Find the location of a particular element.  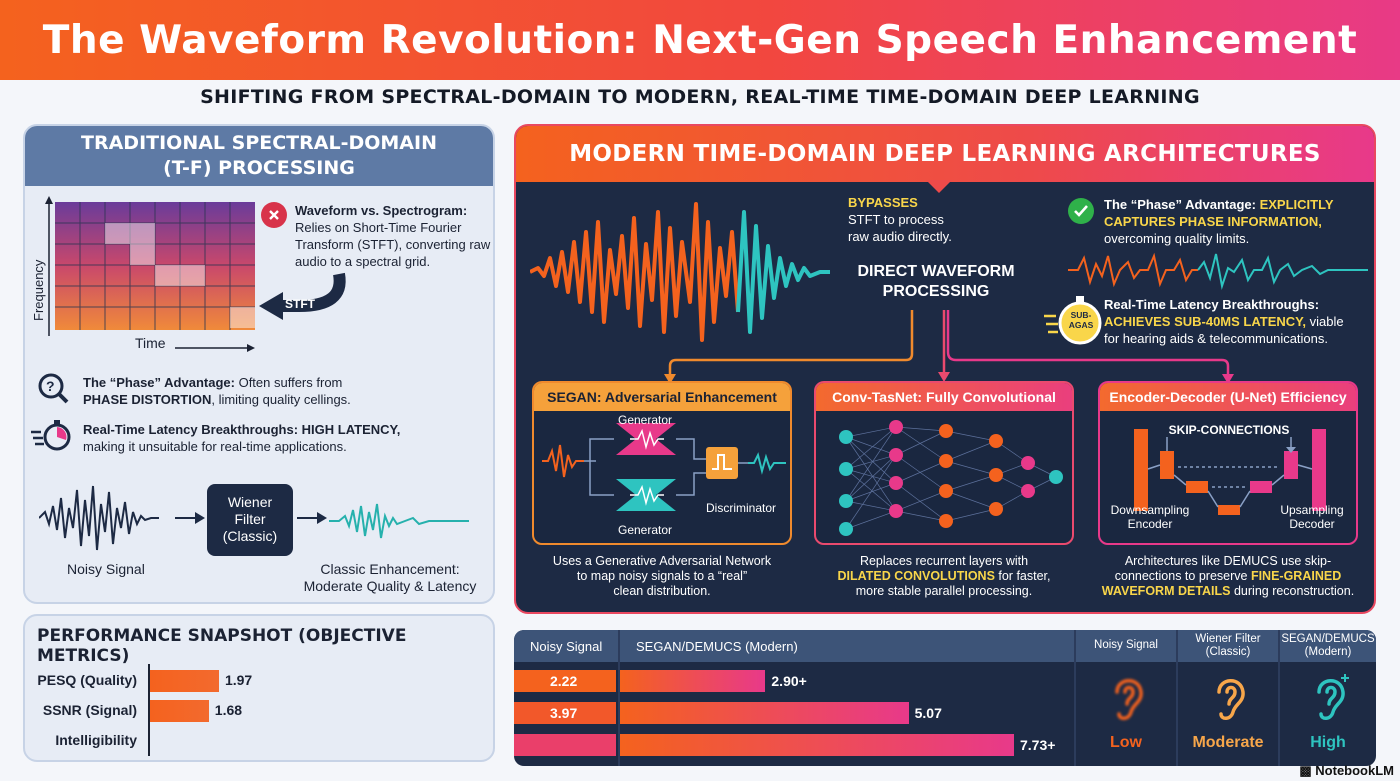

sub-latency-stopwatch-icon is located at coordinates (1073, 320).